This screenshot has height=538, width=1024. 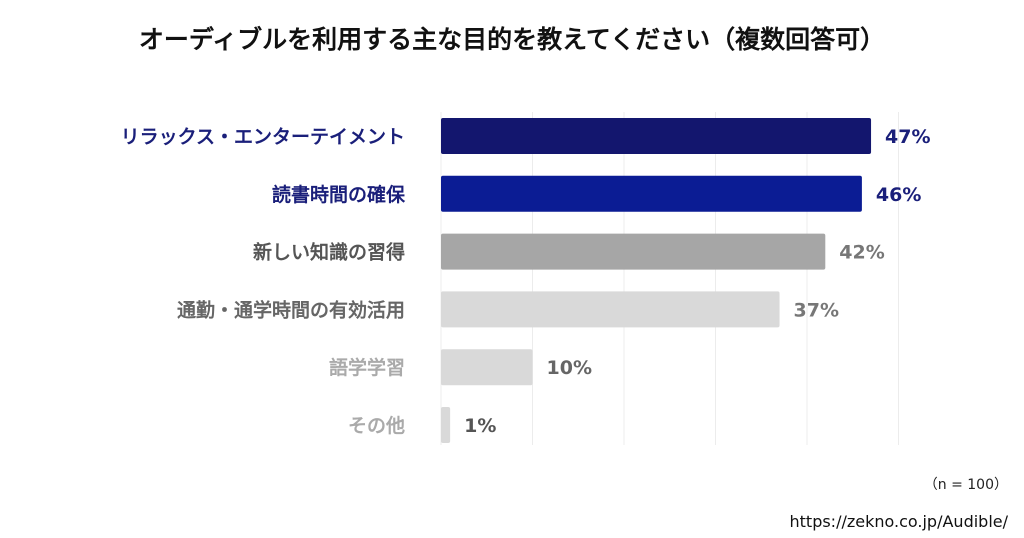 What do you see at coordinates (899, 521) in the screenshot?
I see `source-url: https://zekno.co.jp/Audible/` at bounding box center [899, 521].